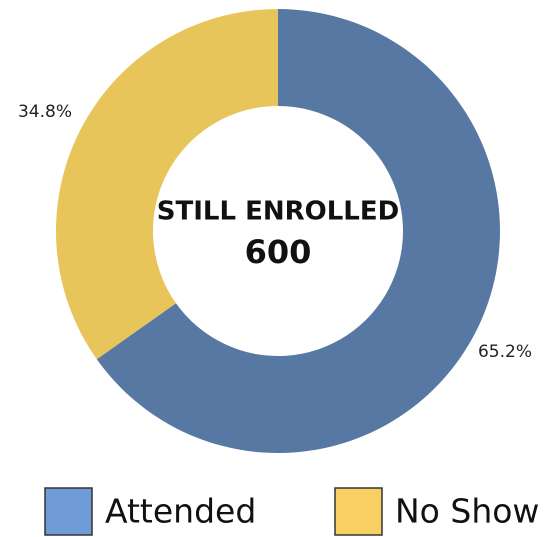  What do you see at coordinates (45, 112) in the screenshot?
I see `value-label: 34.8%` at bounding box center [45, 112].